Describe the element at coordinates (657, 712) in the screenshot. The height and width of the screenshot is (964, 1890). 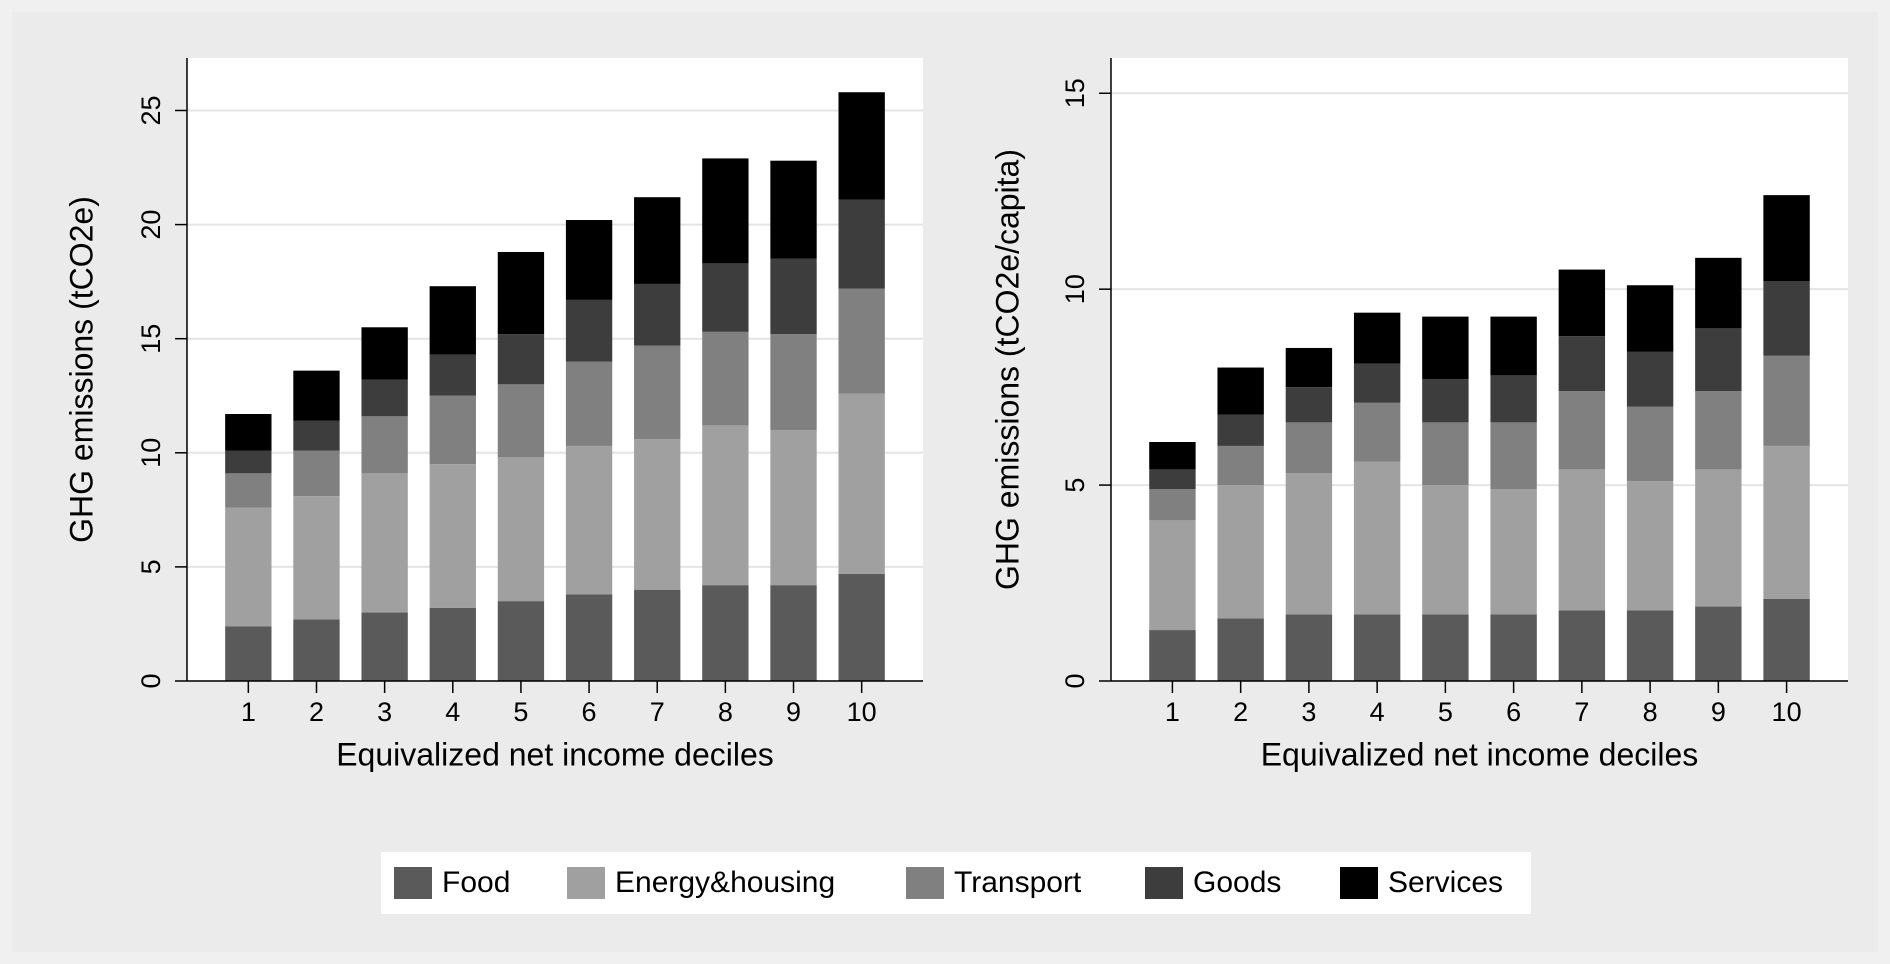
I see `x-tick-label: 7` at that location.